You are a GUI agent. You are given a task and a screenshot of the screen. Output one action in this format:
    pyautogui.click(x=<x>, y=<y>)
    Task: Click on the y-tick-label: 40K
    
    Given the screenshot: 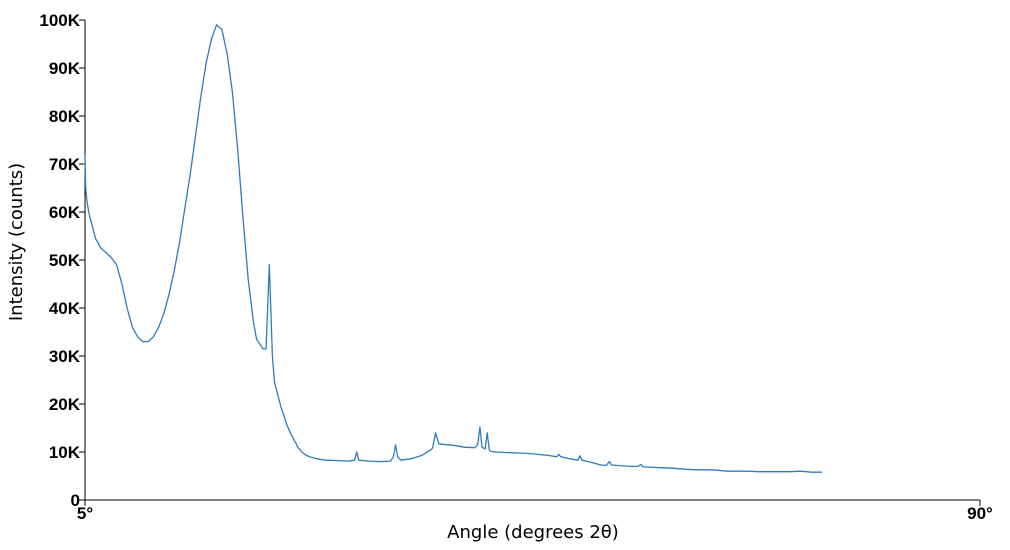 What is the action you would take?
    pyautogui.click(x=65, y=308)
    